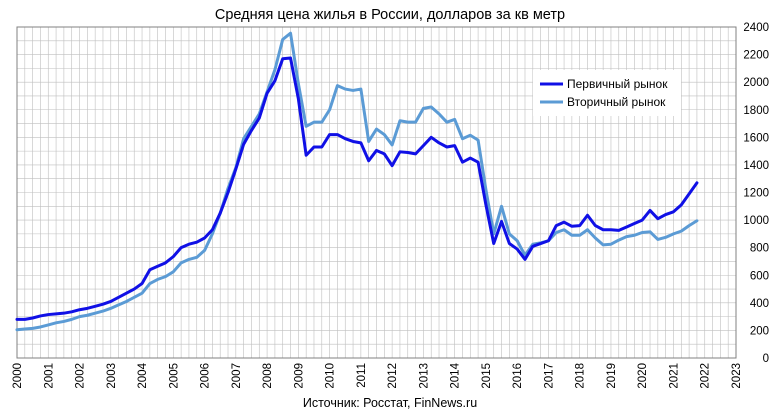 Image resolution: width=780 pixels, height=414 pixels. What do you see at coordinates (456, 375) in the screenshot?
I see `x-tick-label: 2014` at bounding box center [456, 375].